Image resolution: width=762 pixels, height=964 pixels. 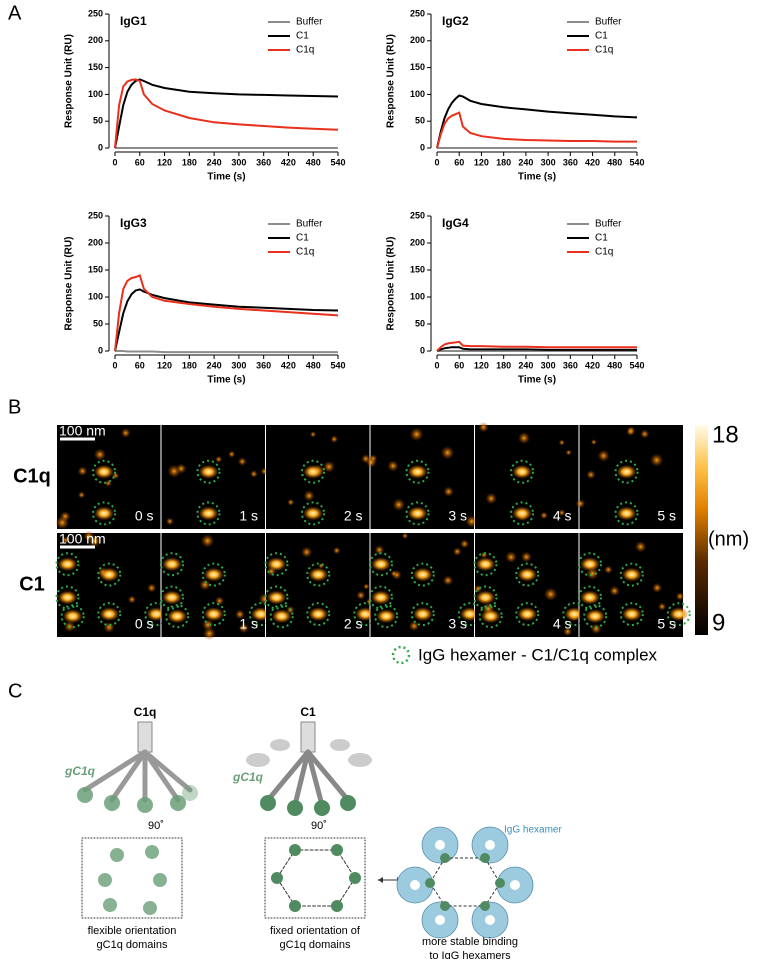 I want to click on y-tick-label: 0, so click(x=100, y=350).